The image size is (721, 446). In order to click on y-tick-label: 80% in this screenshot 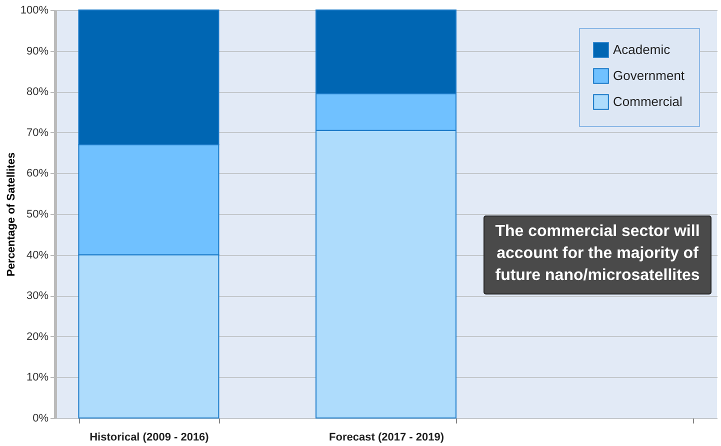, I will do `click(37, 92)`.